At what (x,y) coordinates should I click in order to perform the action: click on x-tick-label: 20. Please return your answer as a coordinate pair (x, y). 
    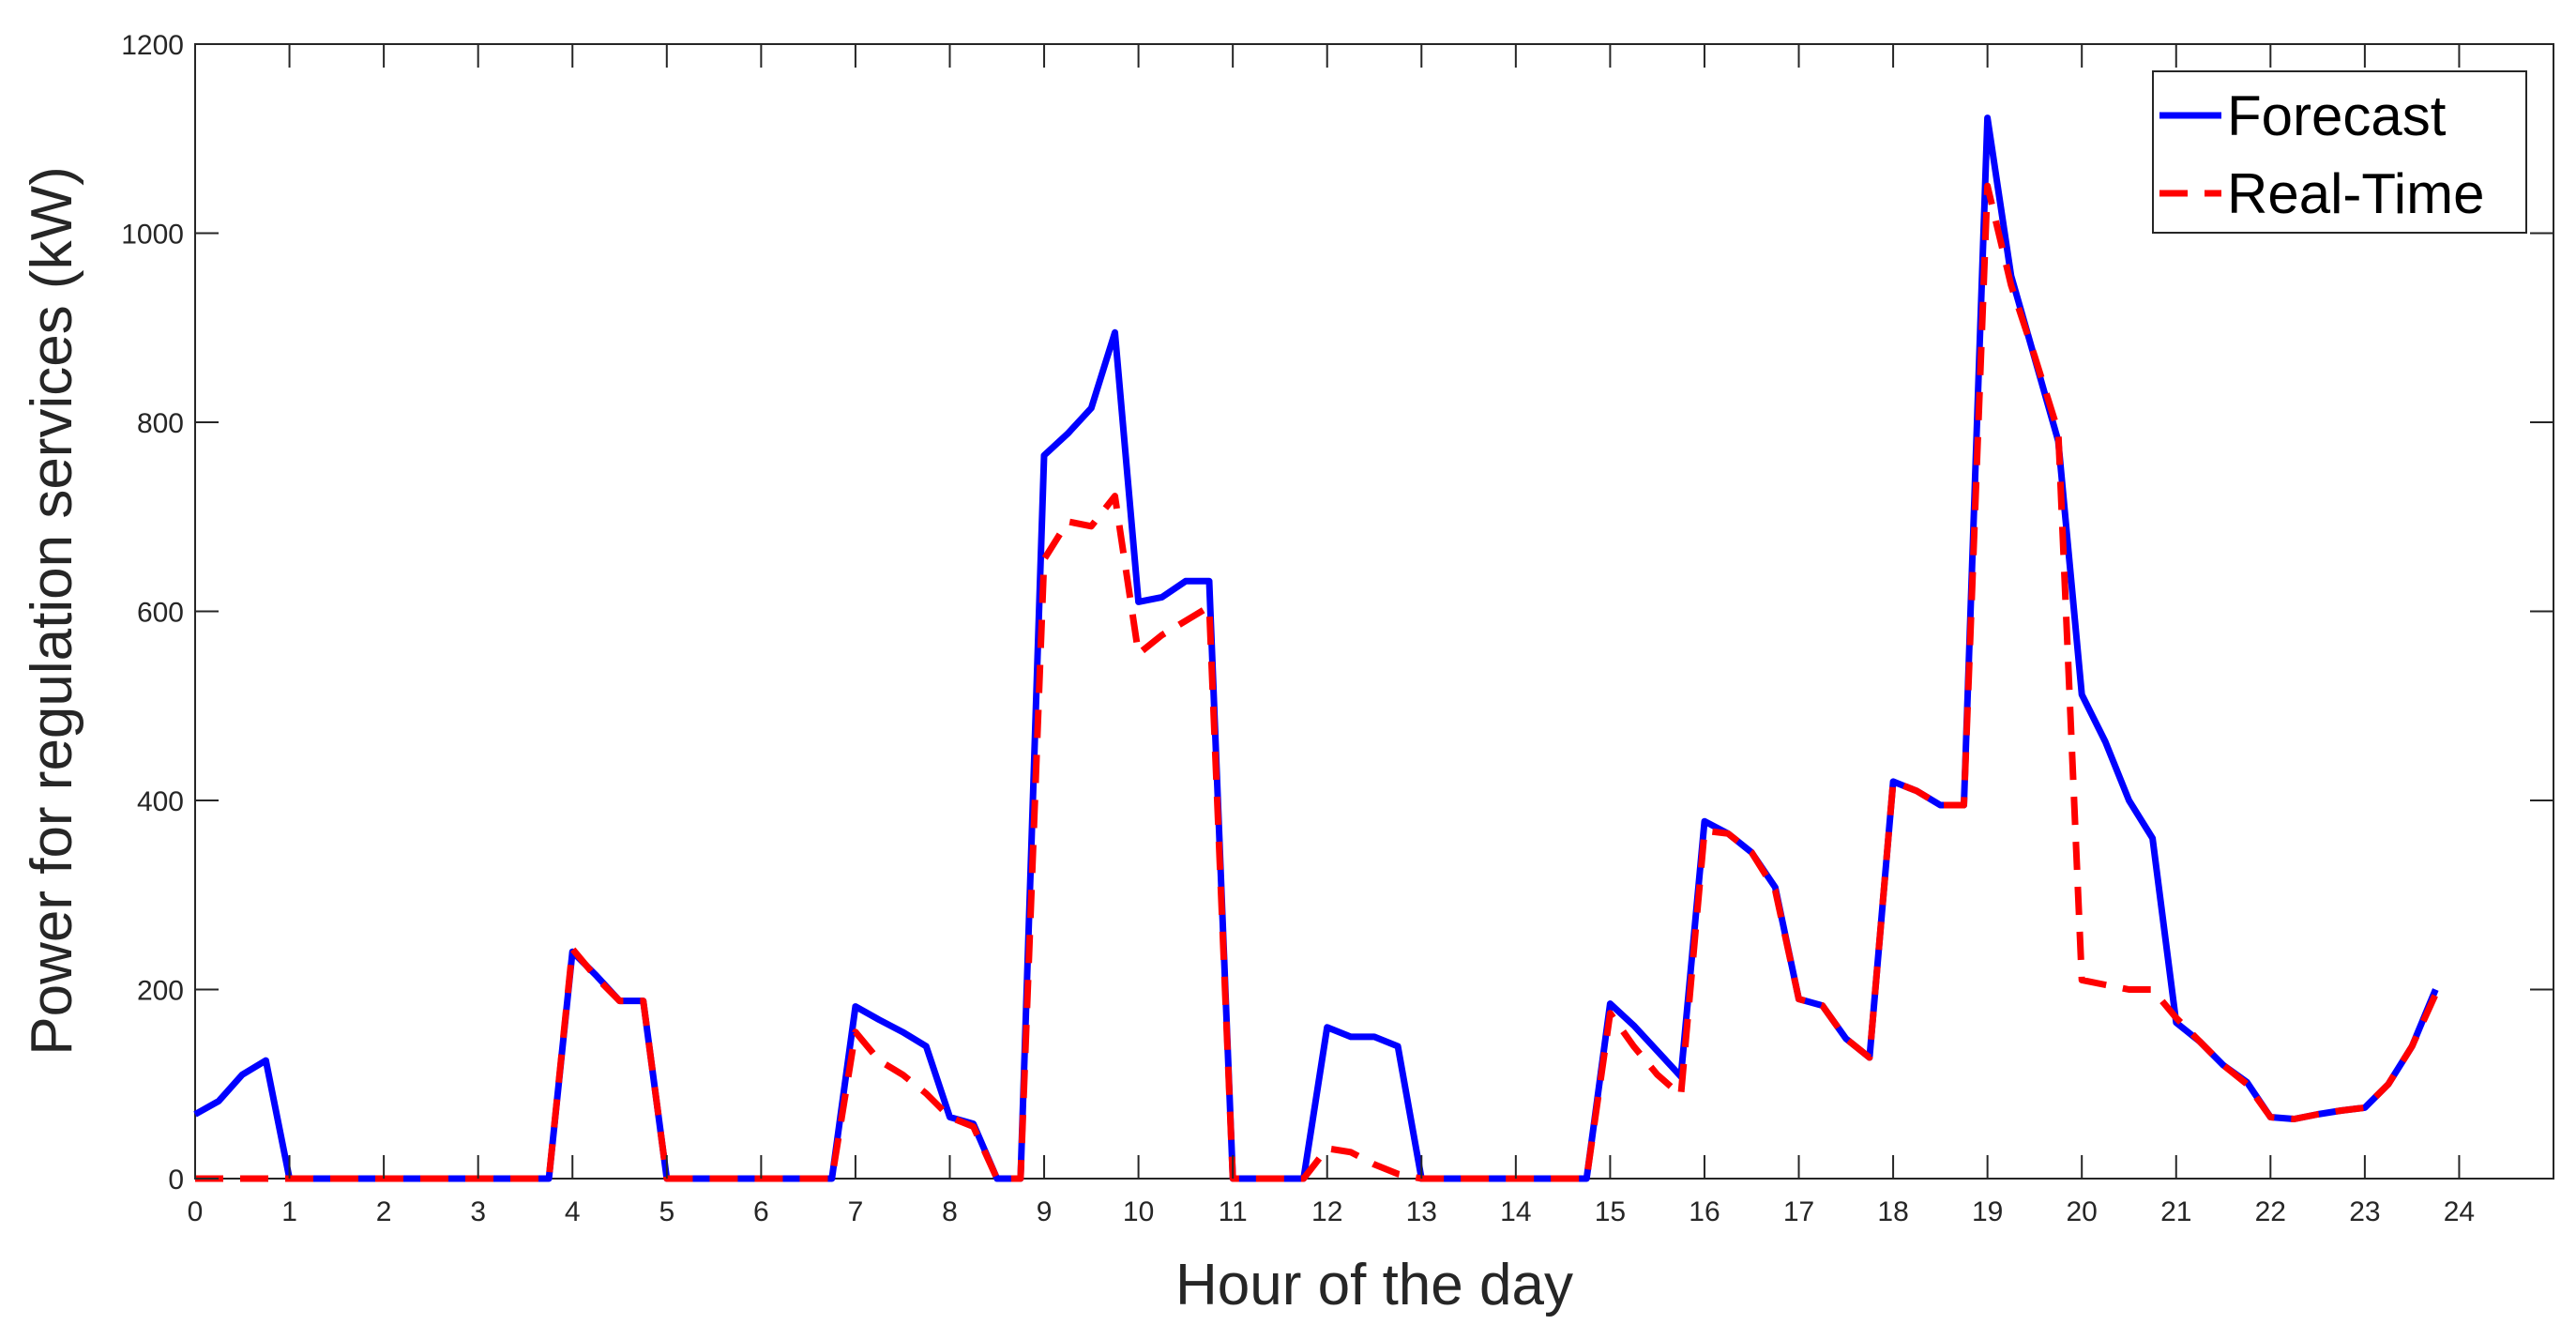
    Looking at the image, I should click on (2082, 1211).